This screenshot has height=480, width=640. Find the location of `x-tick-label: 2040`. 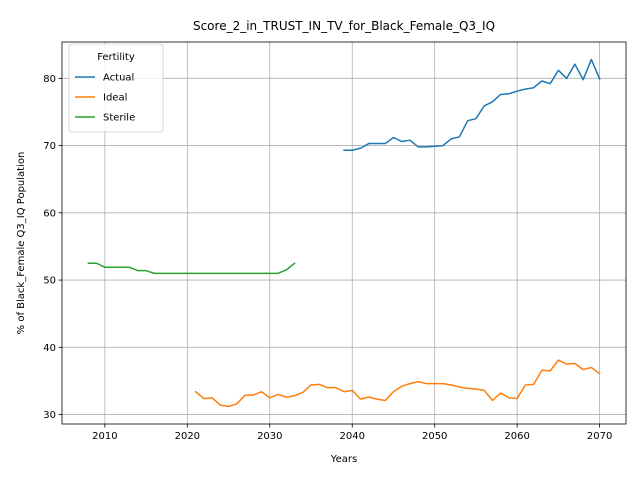

x-tick-label: 2040 is located at coordinates (352, 436).